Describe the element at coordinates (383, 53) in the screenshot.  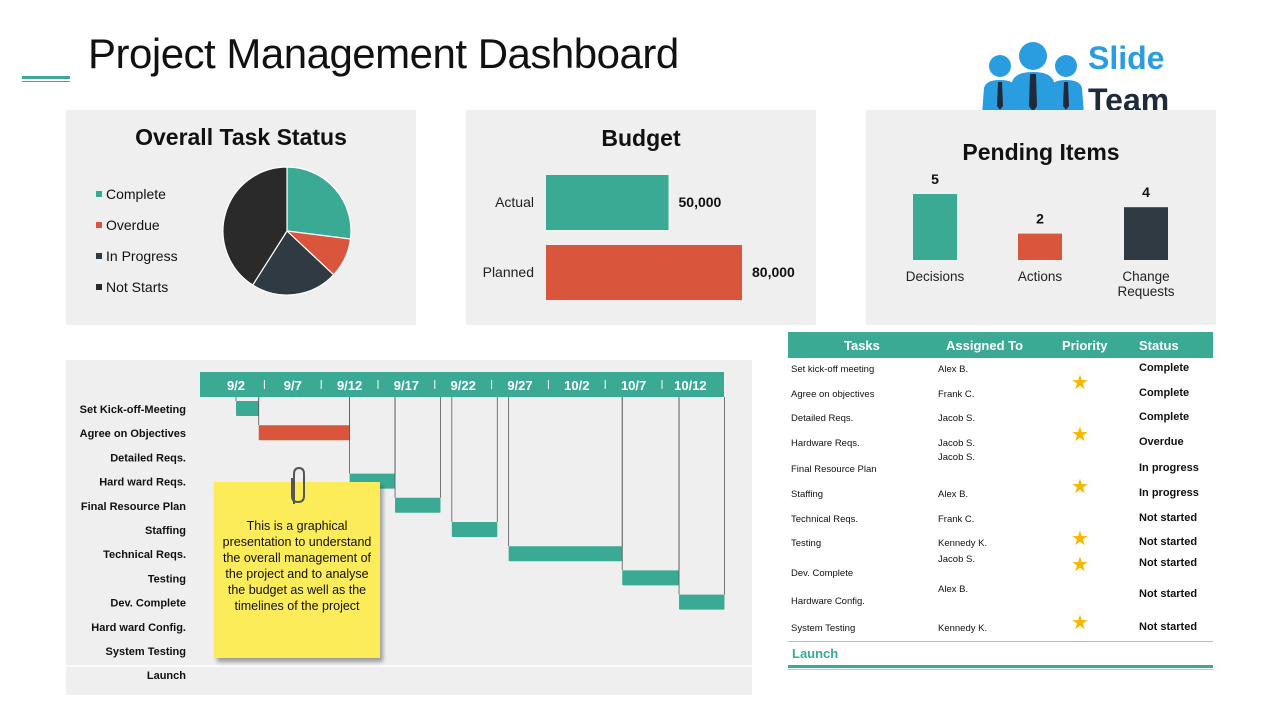
I see `page-title: Project Management Dashboard` at that location.